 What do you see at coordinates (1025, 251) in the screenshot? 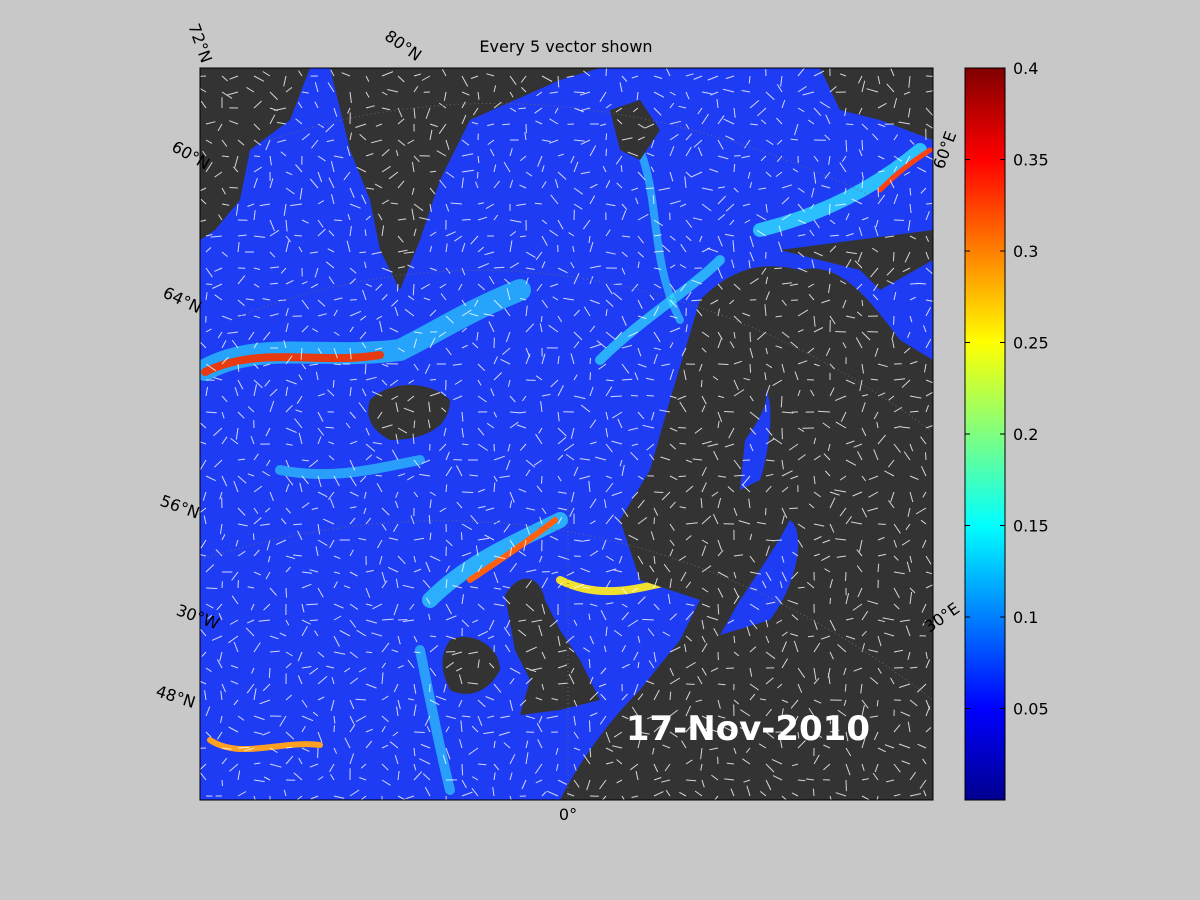
I see `colorbar-tick-label: 0.3` at bounding box center [1025, 251].